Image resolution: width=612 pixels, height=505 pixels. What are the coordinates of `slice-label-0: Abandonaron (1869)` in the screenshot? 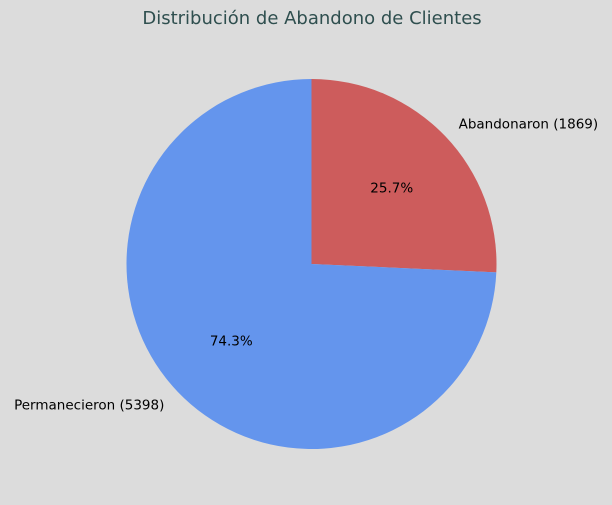 It's located at (529, 124).